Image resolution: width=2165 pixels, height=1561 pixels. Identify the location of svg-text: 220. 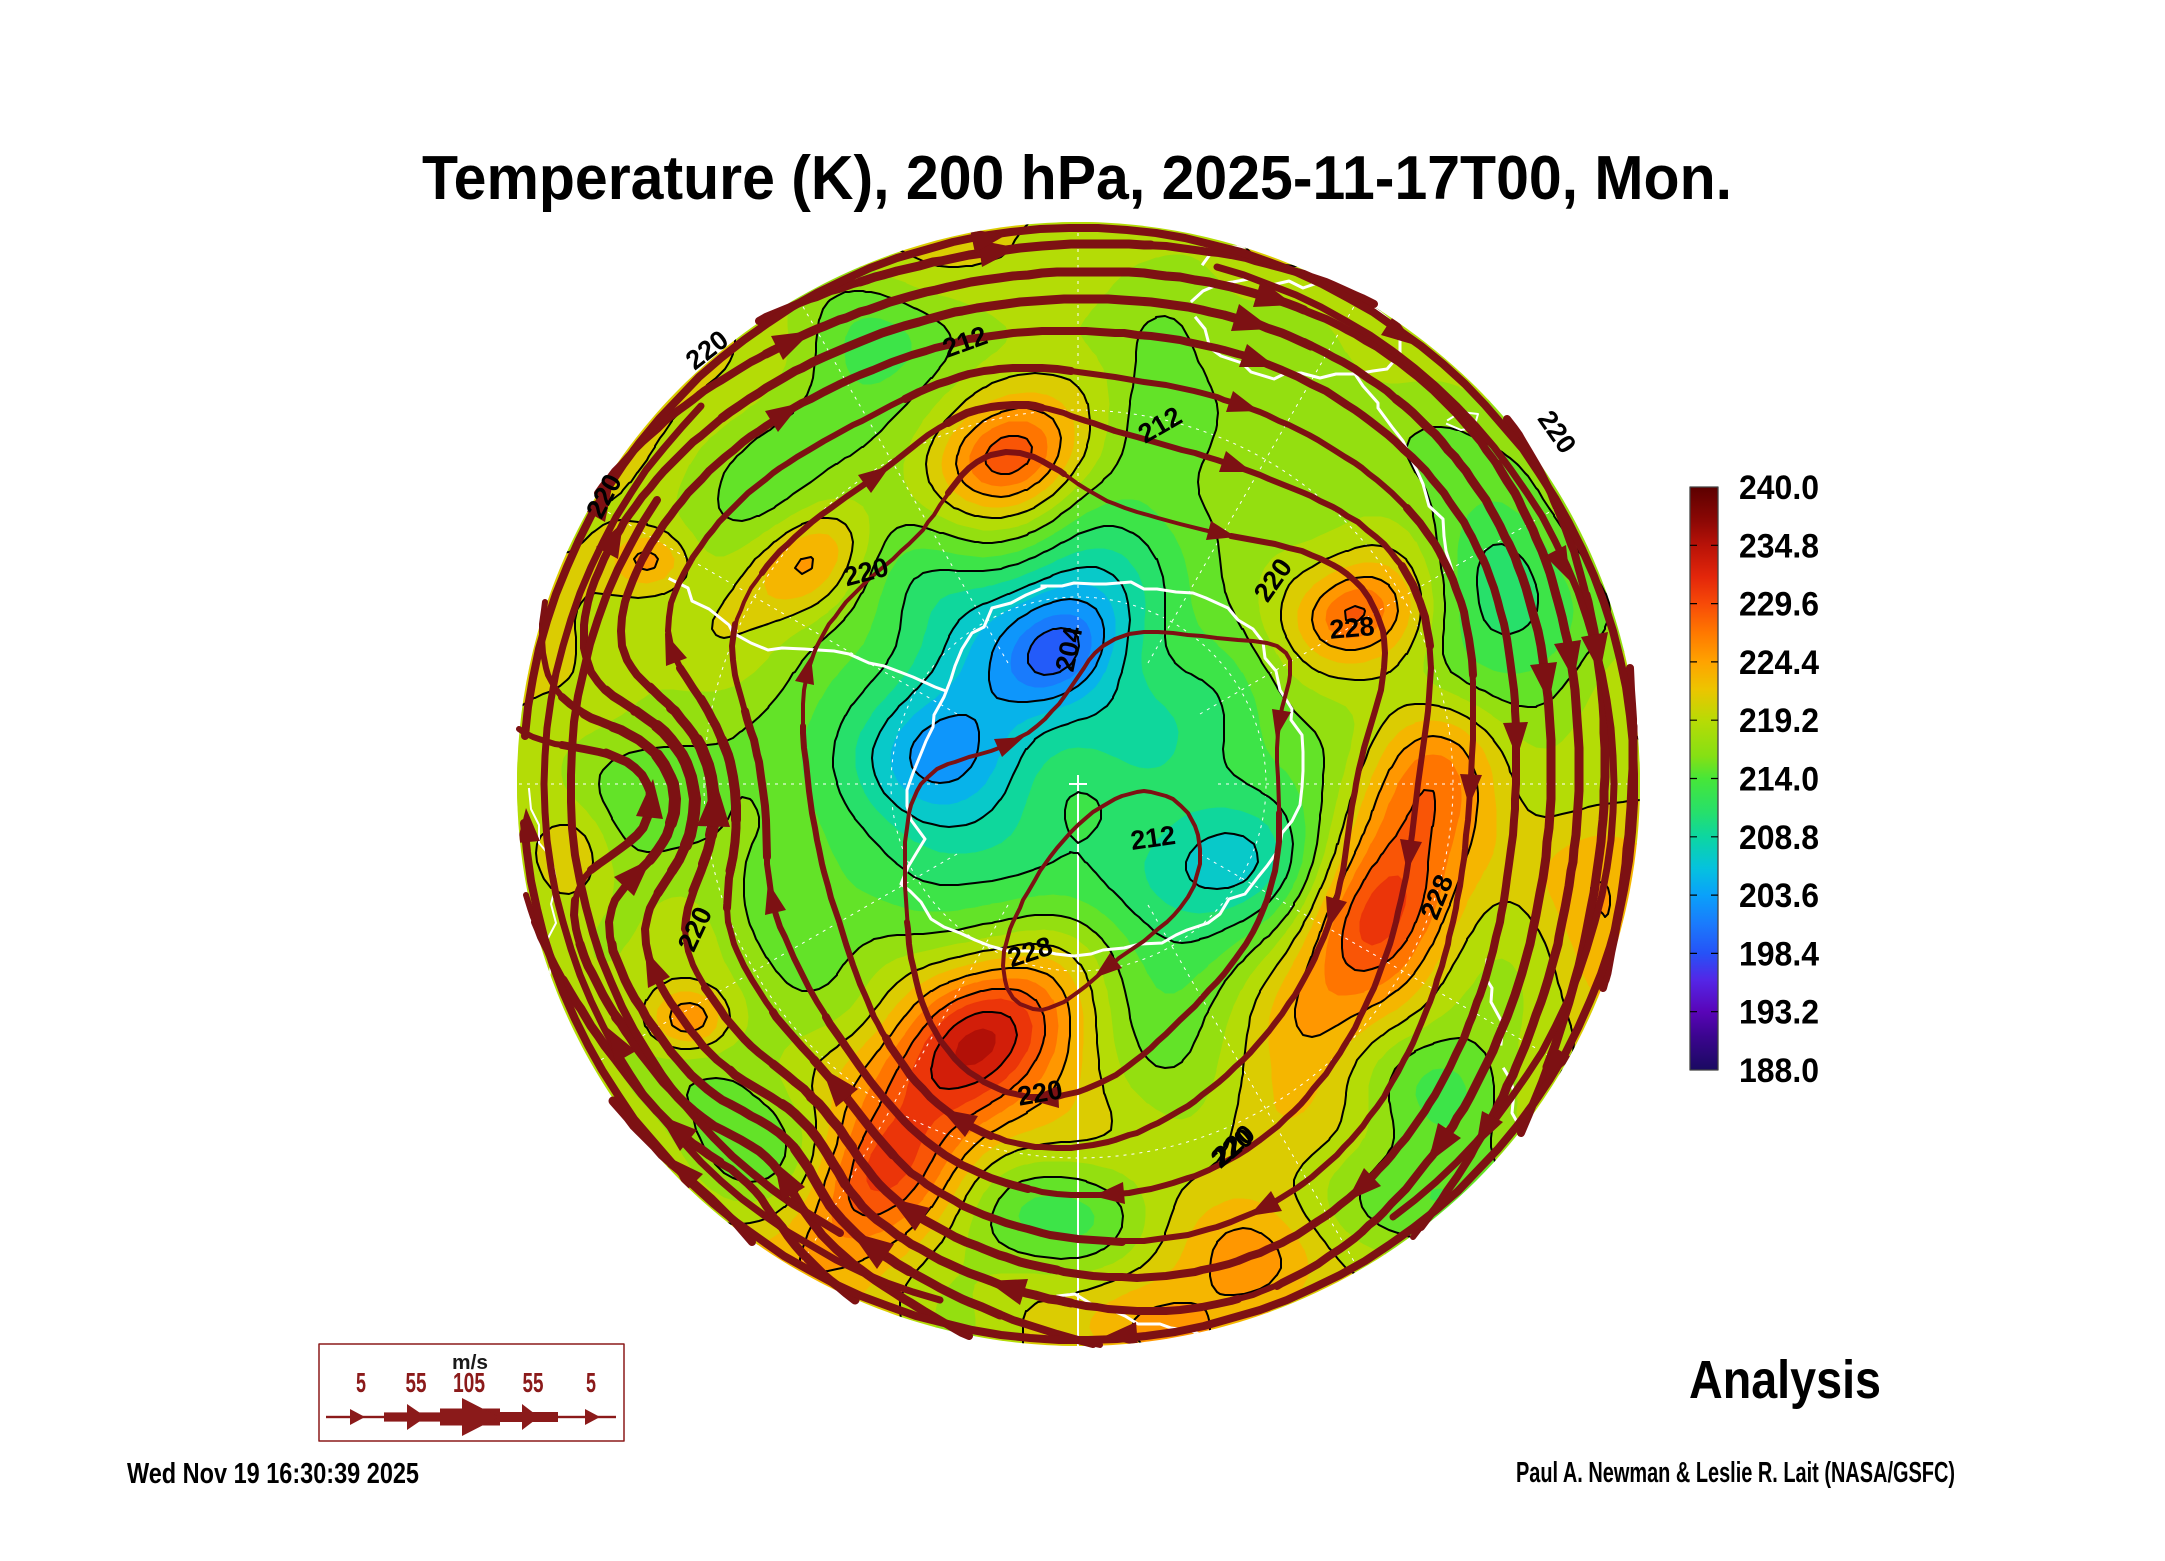
(1557, 432).